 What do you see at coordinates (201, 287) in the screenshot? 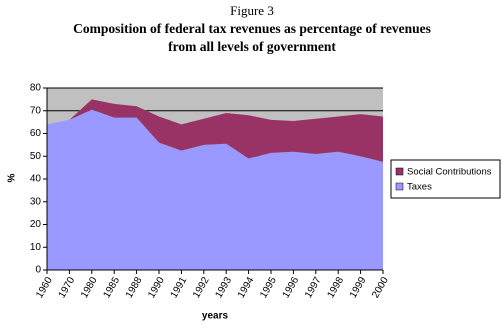
I see `x-tick-label: 1992` at bounding box center [201, 287].